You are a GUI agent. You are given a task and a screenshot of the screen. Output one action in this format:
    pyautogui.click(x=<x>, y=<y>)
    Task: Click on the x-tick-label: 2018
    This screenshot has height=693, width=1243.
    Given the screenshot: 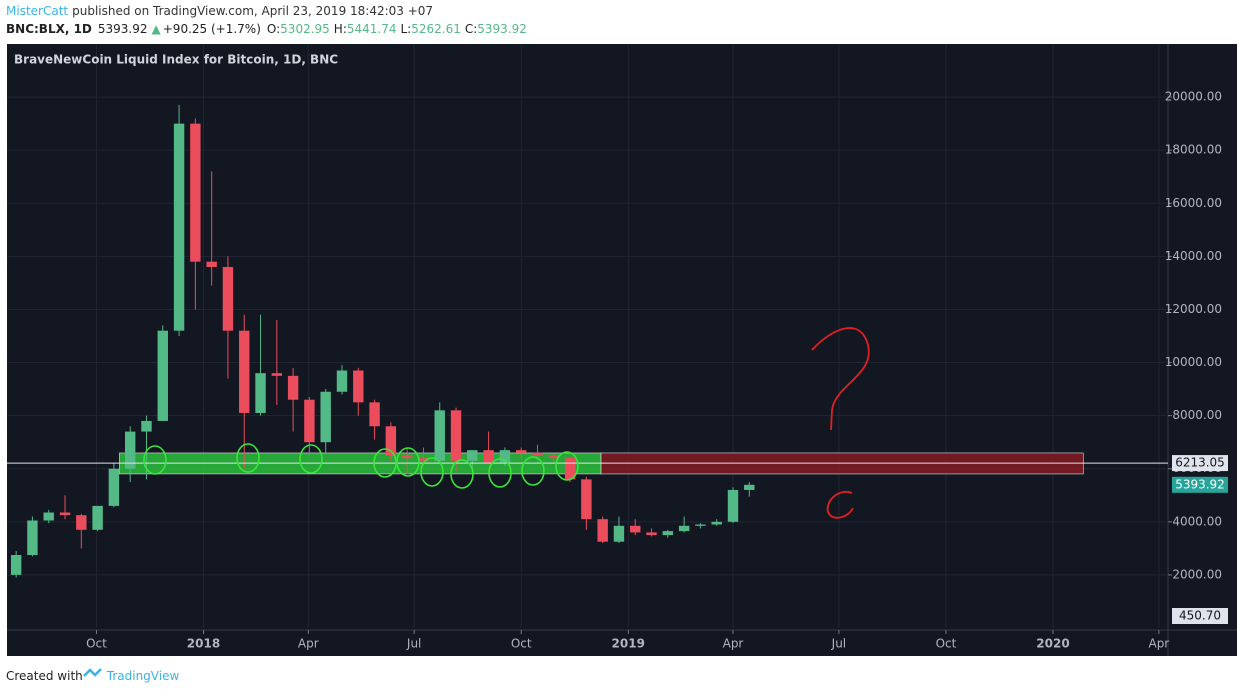 What is the action you would take?
    pyautogui.click(x=203, y=644)
    